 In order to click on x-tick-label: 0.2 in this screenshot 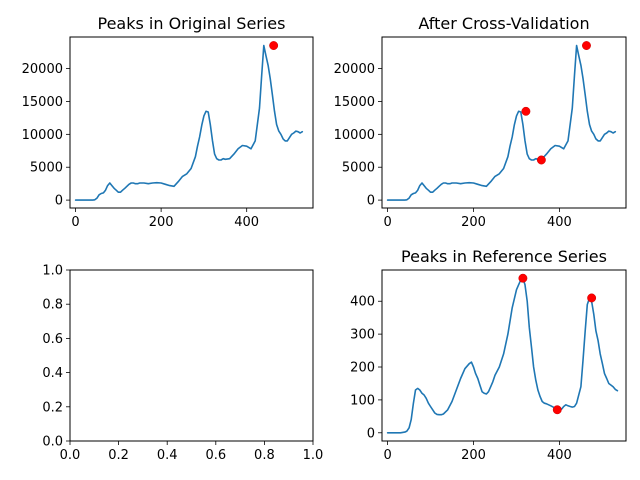, I will do `click(118, 455)`.